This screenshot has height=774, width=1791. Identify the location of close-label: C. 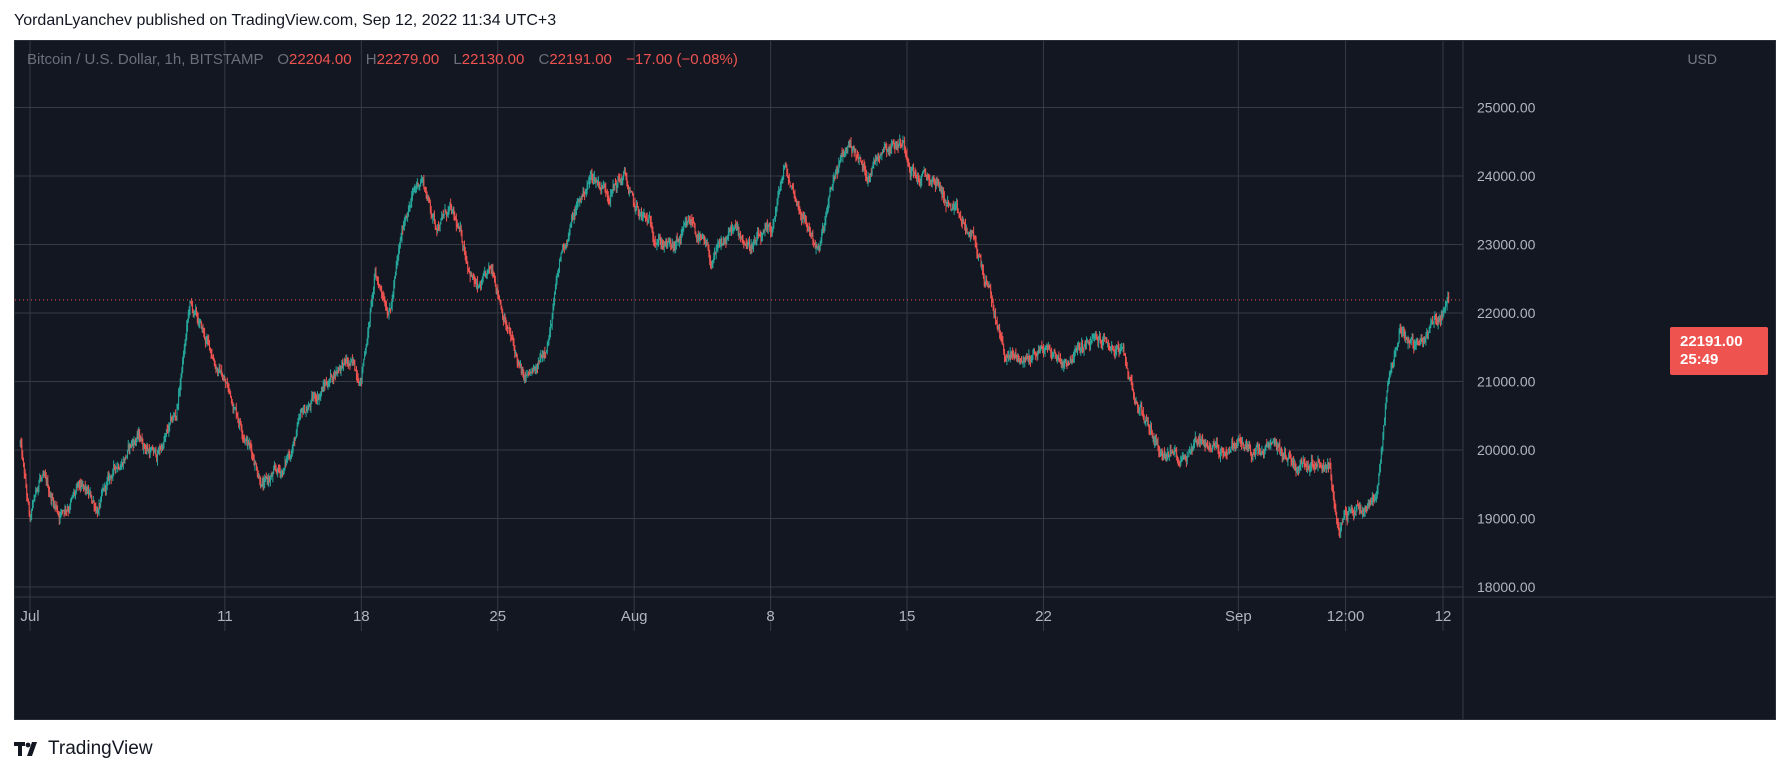
(544, 59).